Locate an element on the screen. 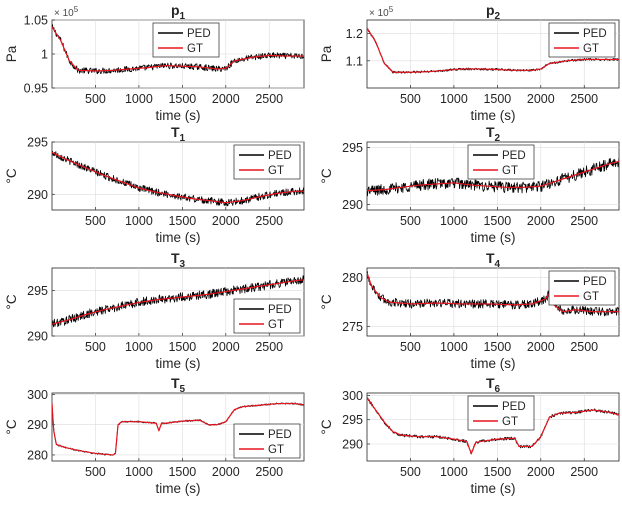 The width and height of the screenshot is (622, 512). y-tick-label: 290 is located at coordinates (352, 205).